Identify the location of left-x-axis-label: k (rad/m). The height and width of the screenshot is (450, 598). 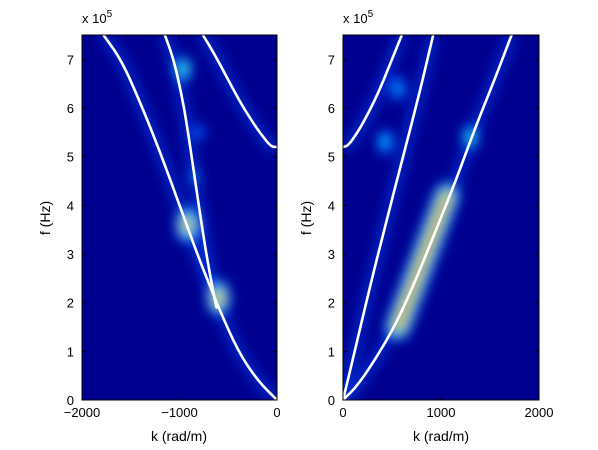
(179, 436).